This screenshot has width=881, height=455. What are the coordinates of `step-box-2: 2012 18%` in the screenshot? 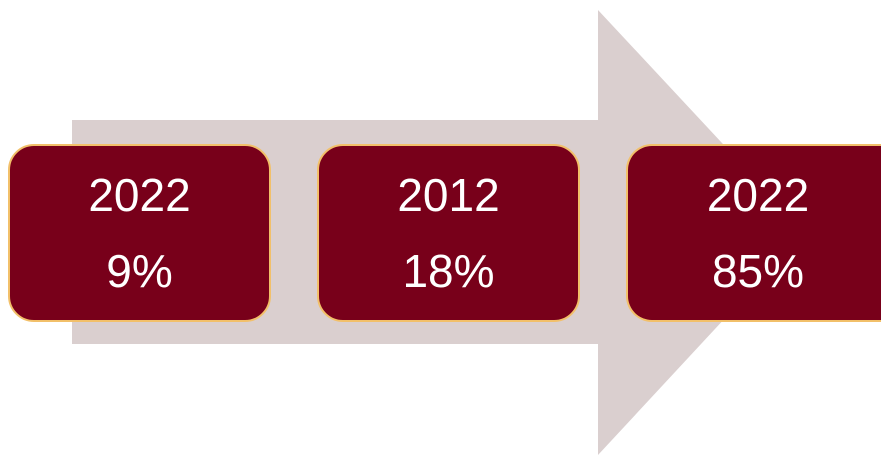 It's located at (448, 233).